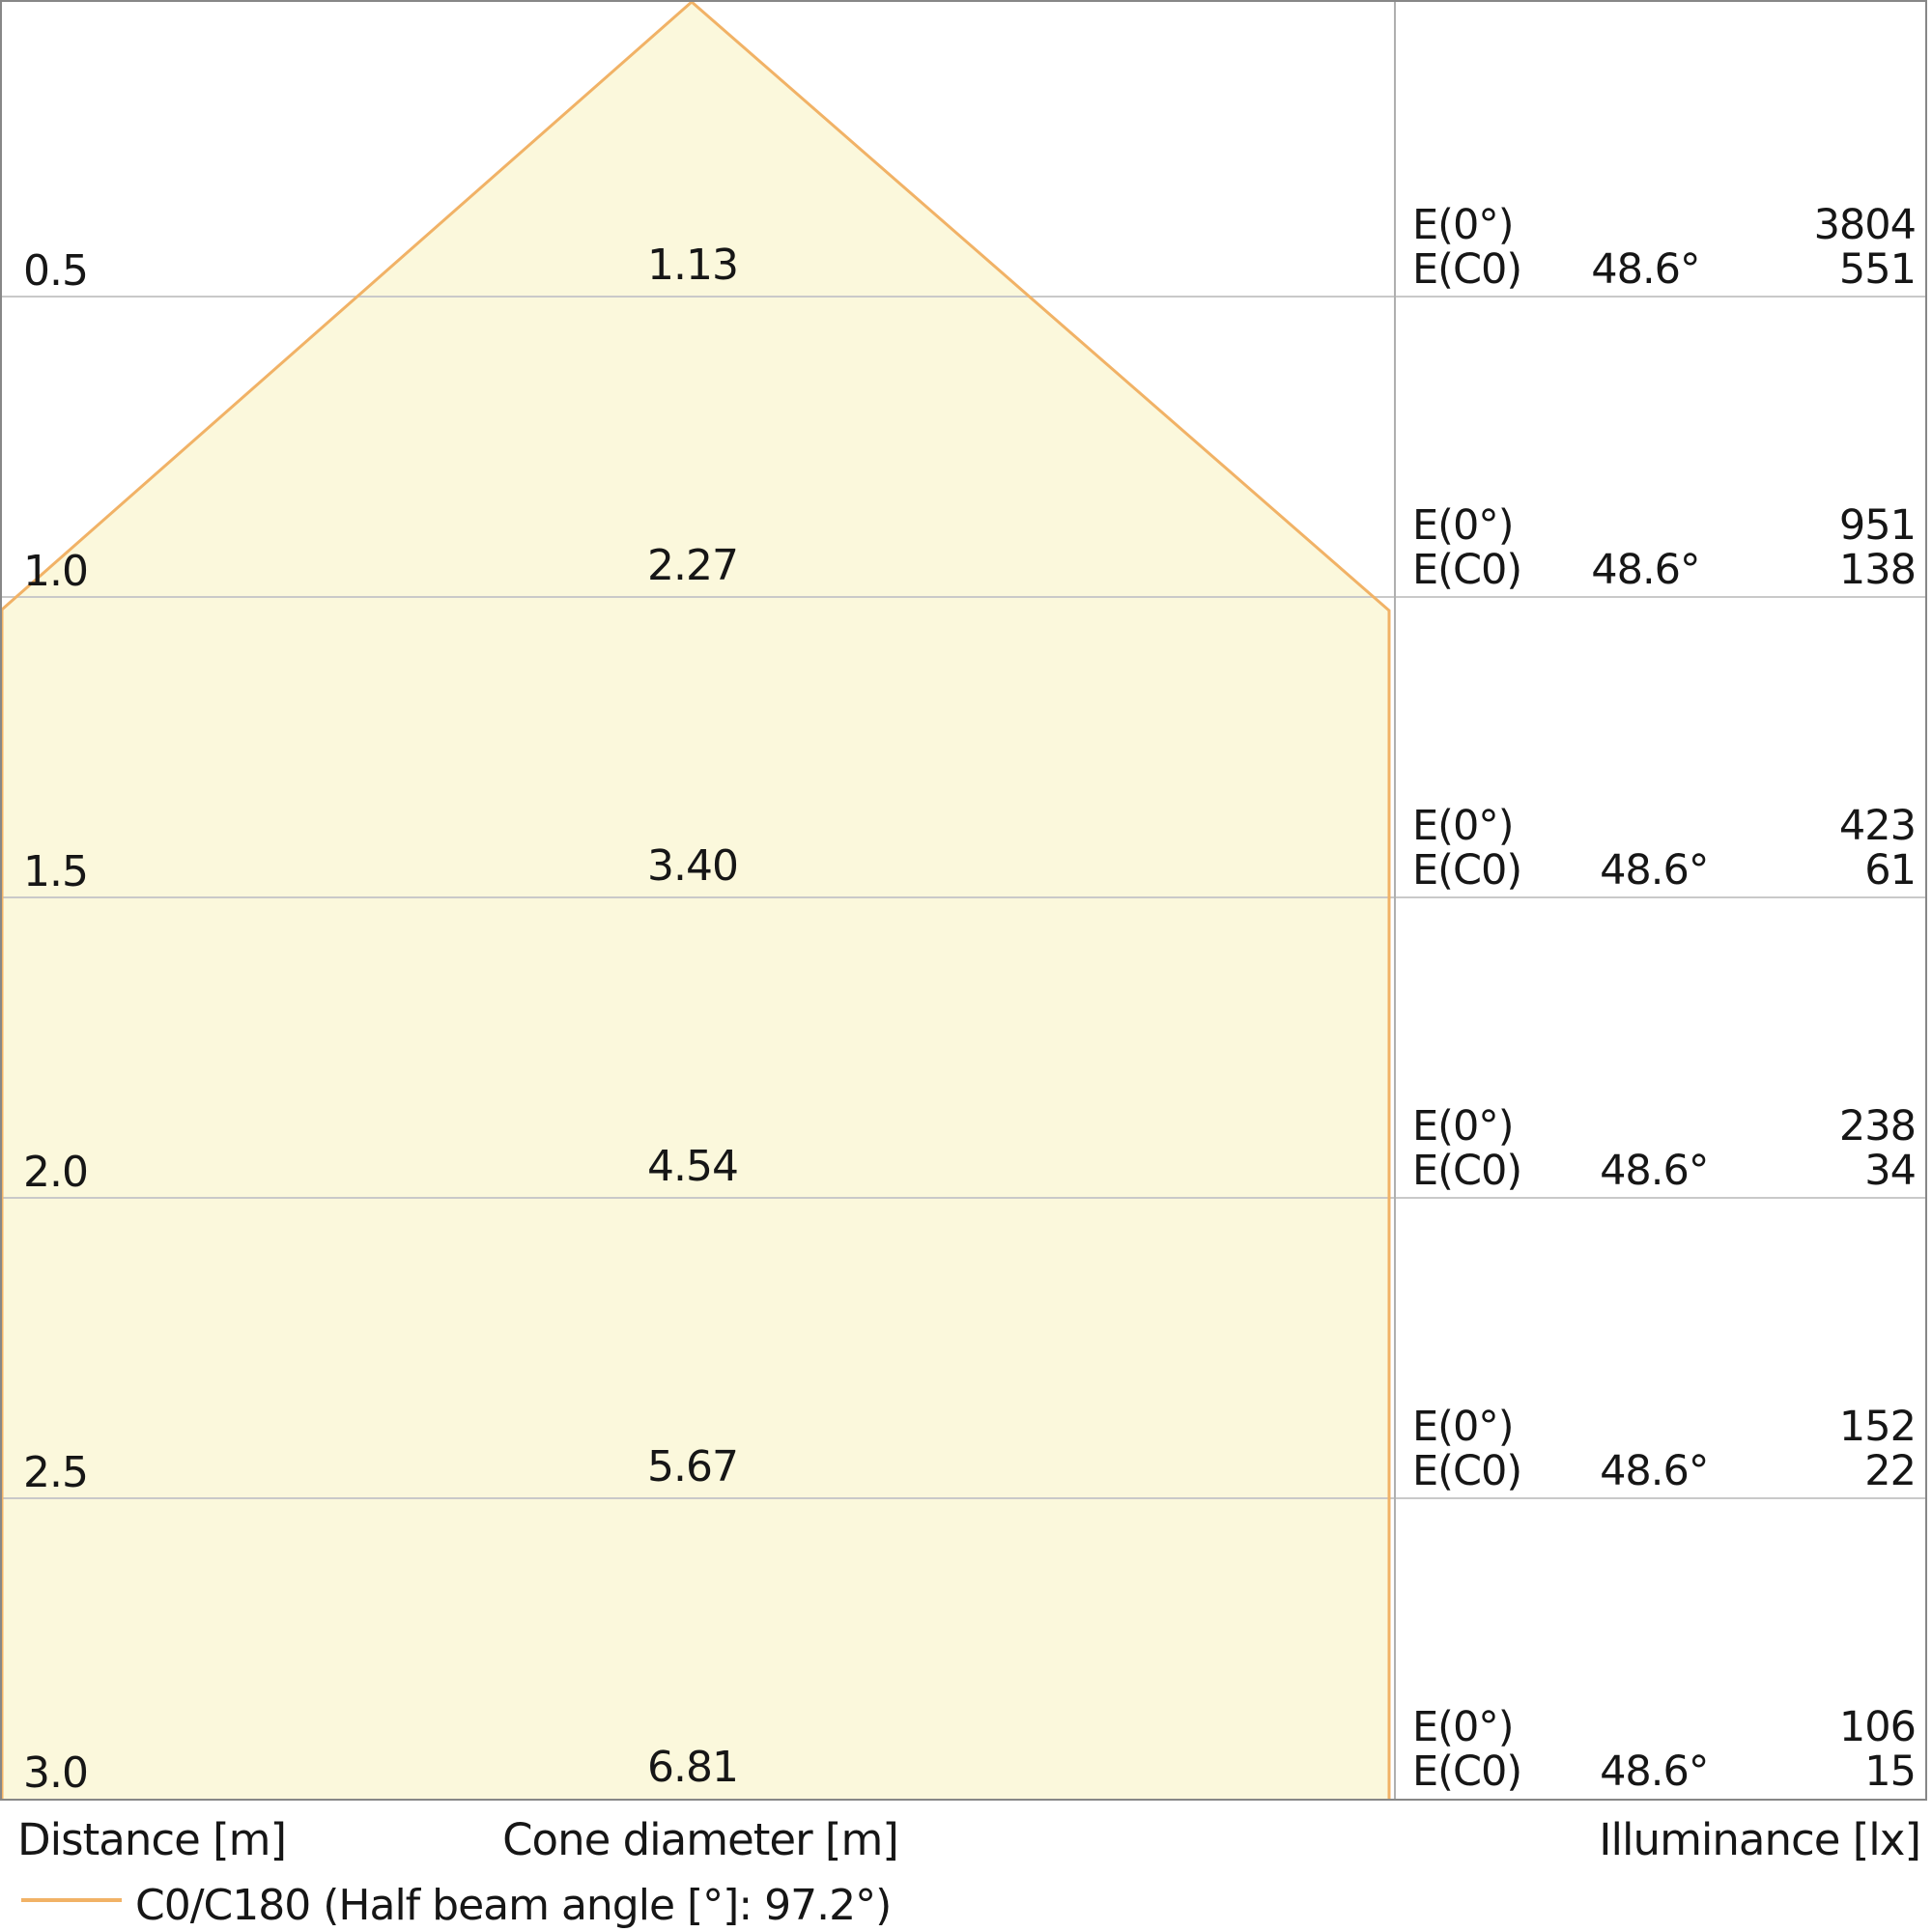 The width and height of the screenshot is (1932, 1932). I want to click on ec0-line: E(C0) 48.6° 61, so click(1664, 870).